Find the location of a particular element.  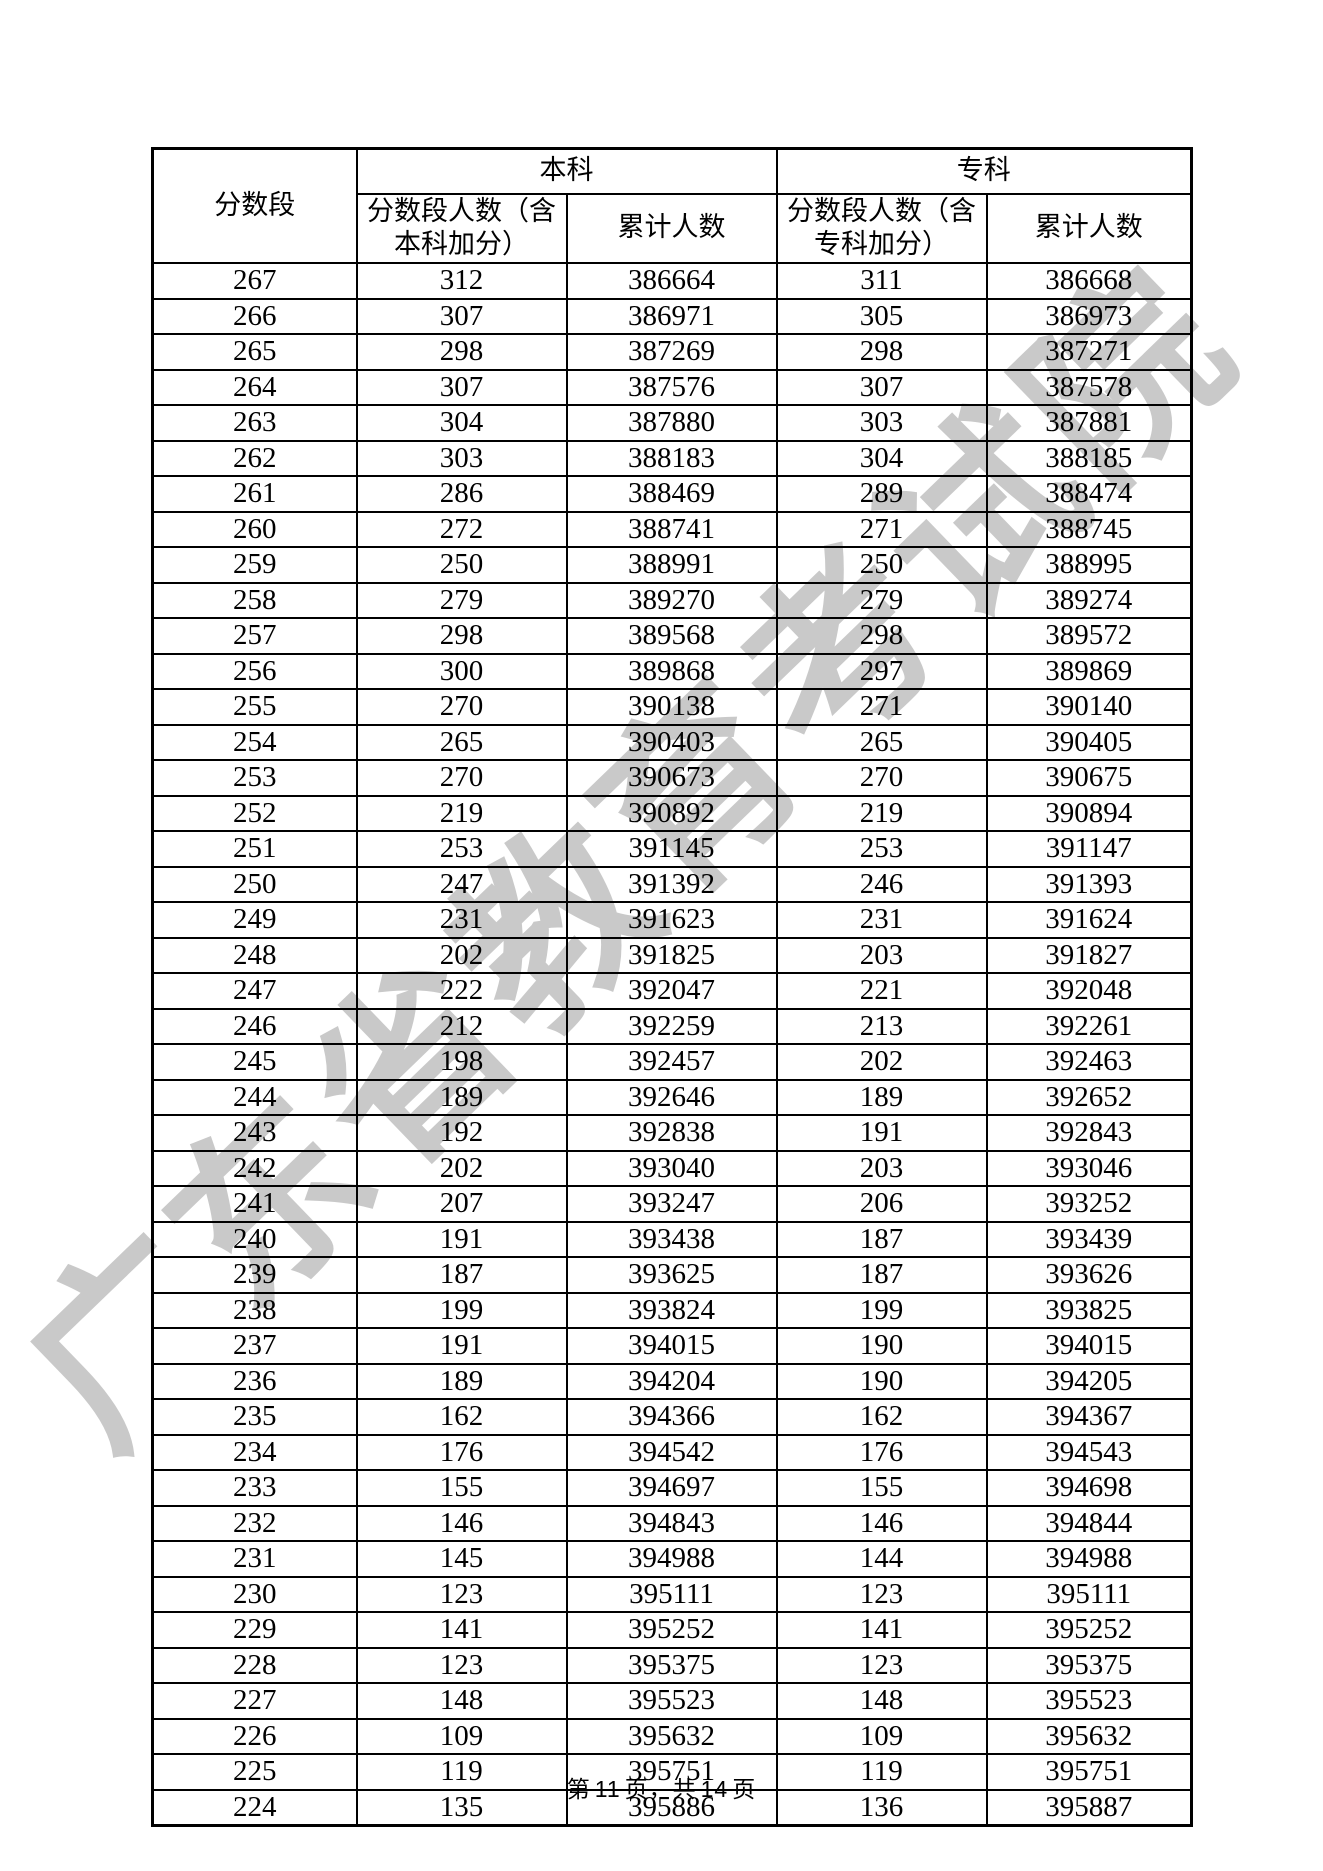

table-row: 232 146 394843 146 394844 is located at coordinates (672, 1523).